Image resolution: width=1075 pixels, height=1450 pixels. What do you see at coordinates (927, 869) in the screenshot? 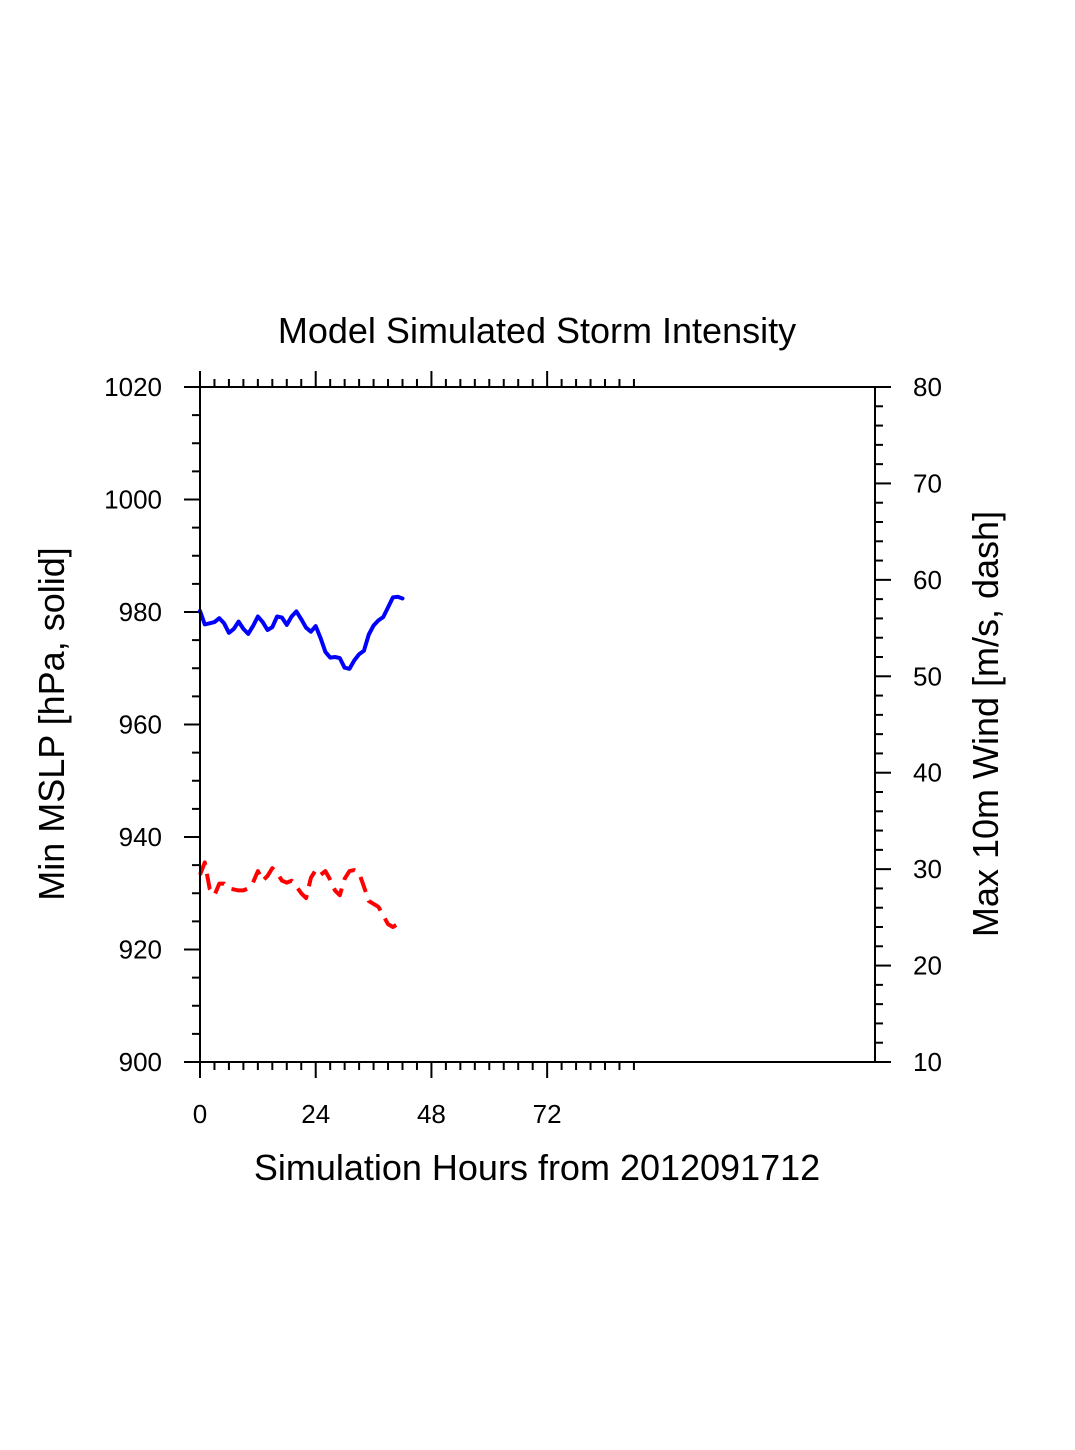
I see `y-right-tick-label: 30` at bounding box center [927, 869].